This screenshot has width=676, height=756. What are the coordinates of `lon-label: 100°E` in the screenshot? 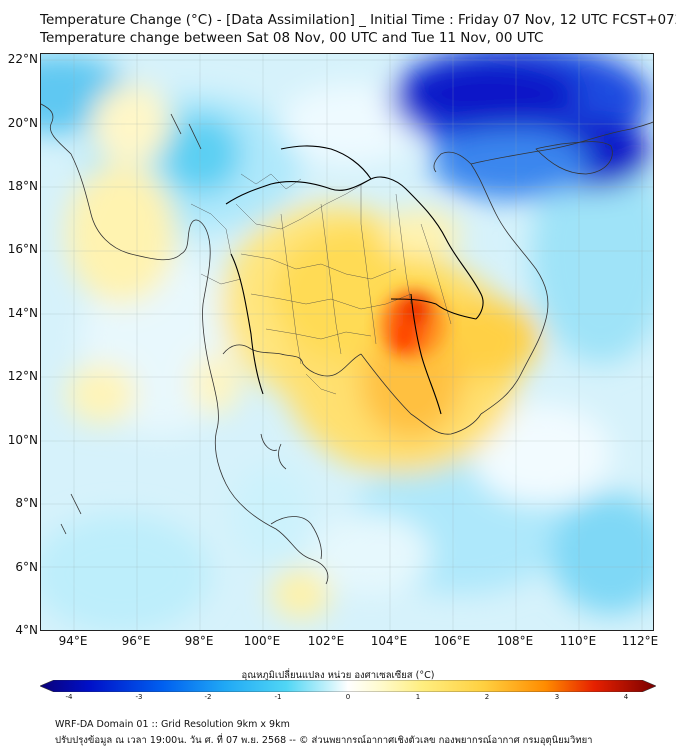 It's located at (262, 641).